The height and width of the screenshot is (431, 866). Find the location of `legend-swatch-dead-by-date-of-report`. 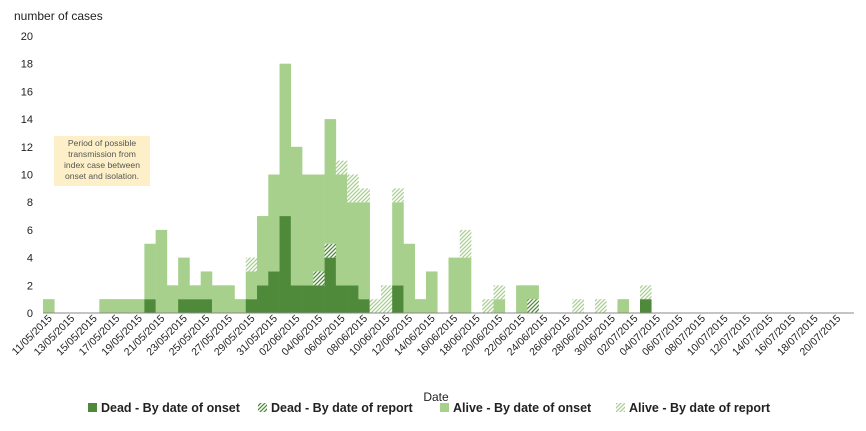

legend-swatch-dead-by-date-of-report is located at coordinates (262, 407).